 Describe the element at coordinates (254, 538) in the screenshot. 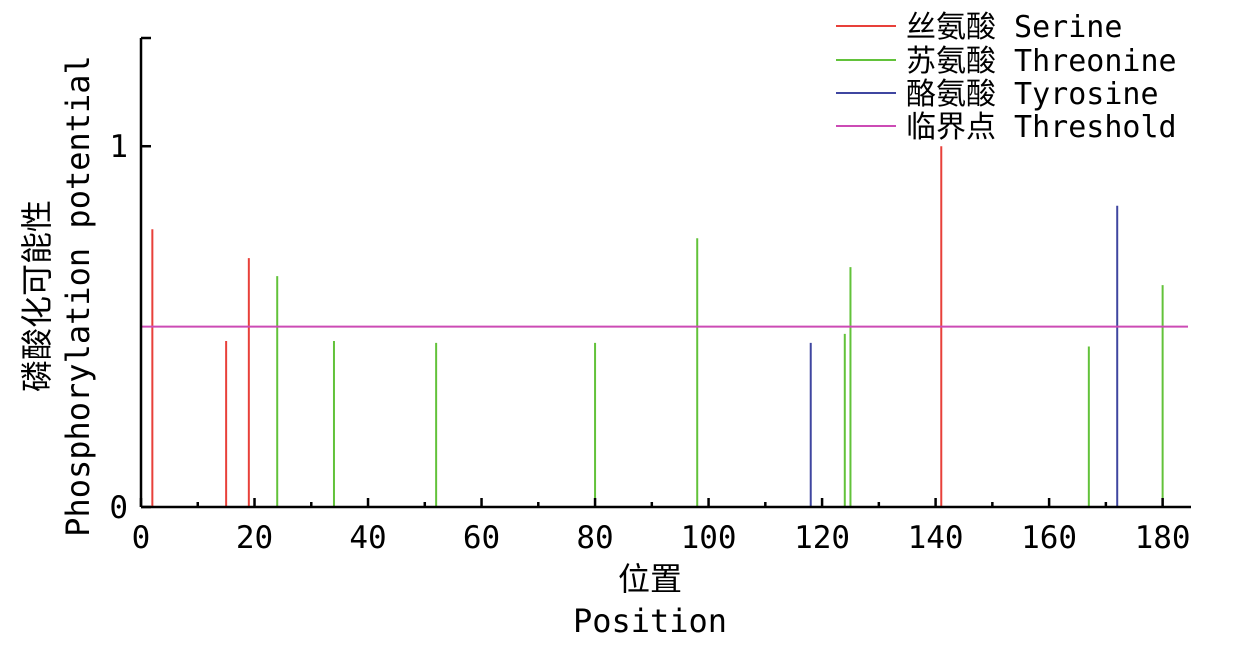

I see `x-tick-label-20: 20` at that location.